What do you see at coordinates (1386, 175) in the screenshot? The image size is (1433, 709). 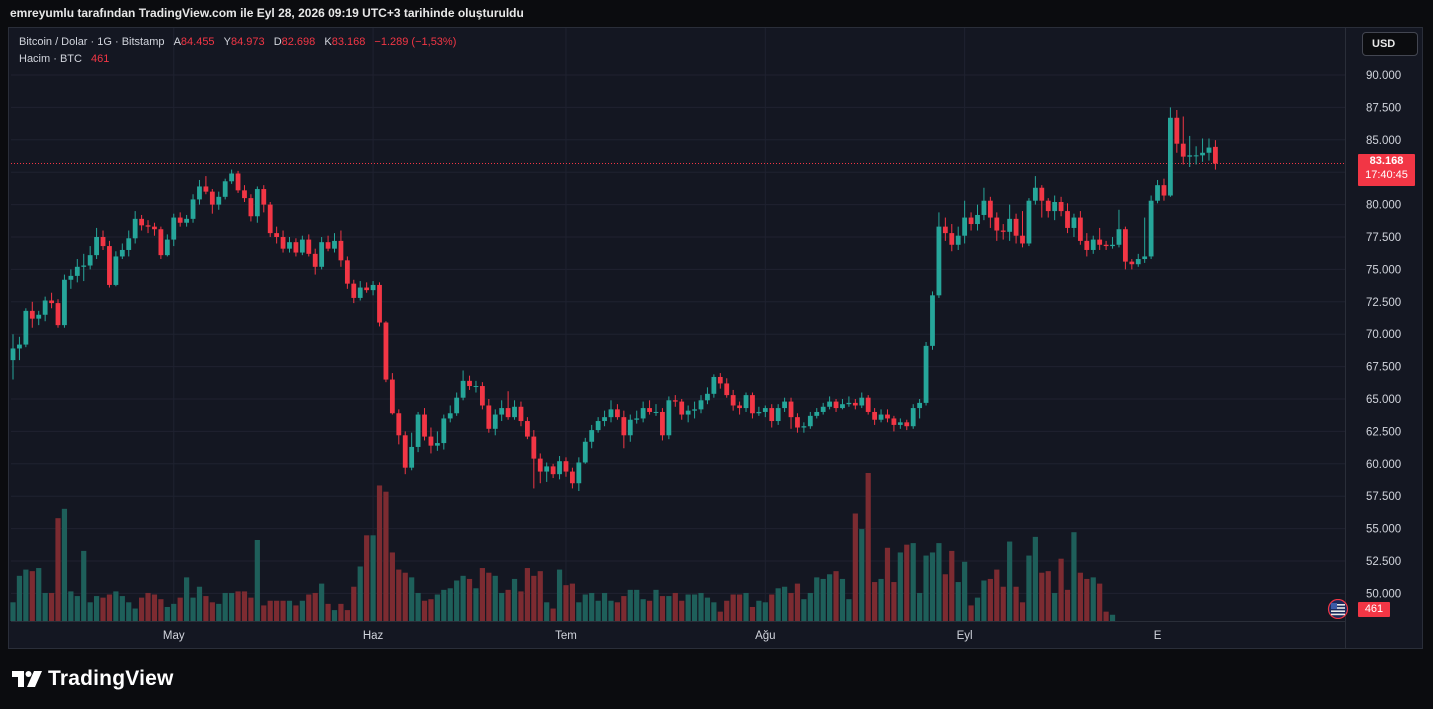 I see `bar-countdown: 17:40:45` at bounding box center [1386, 175].